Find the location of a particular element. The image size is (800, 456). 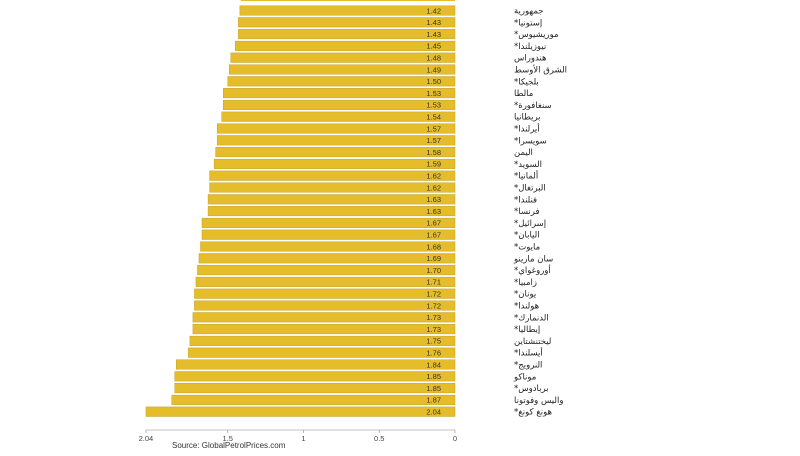

bar-value-label: 1.59 is located at coordinates (433, 164).